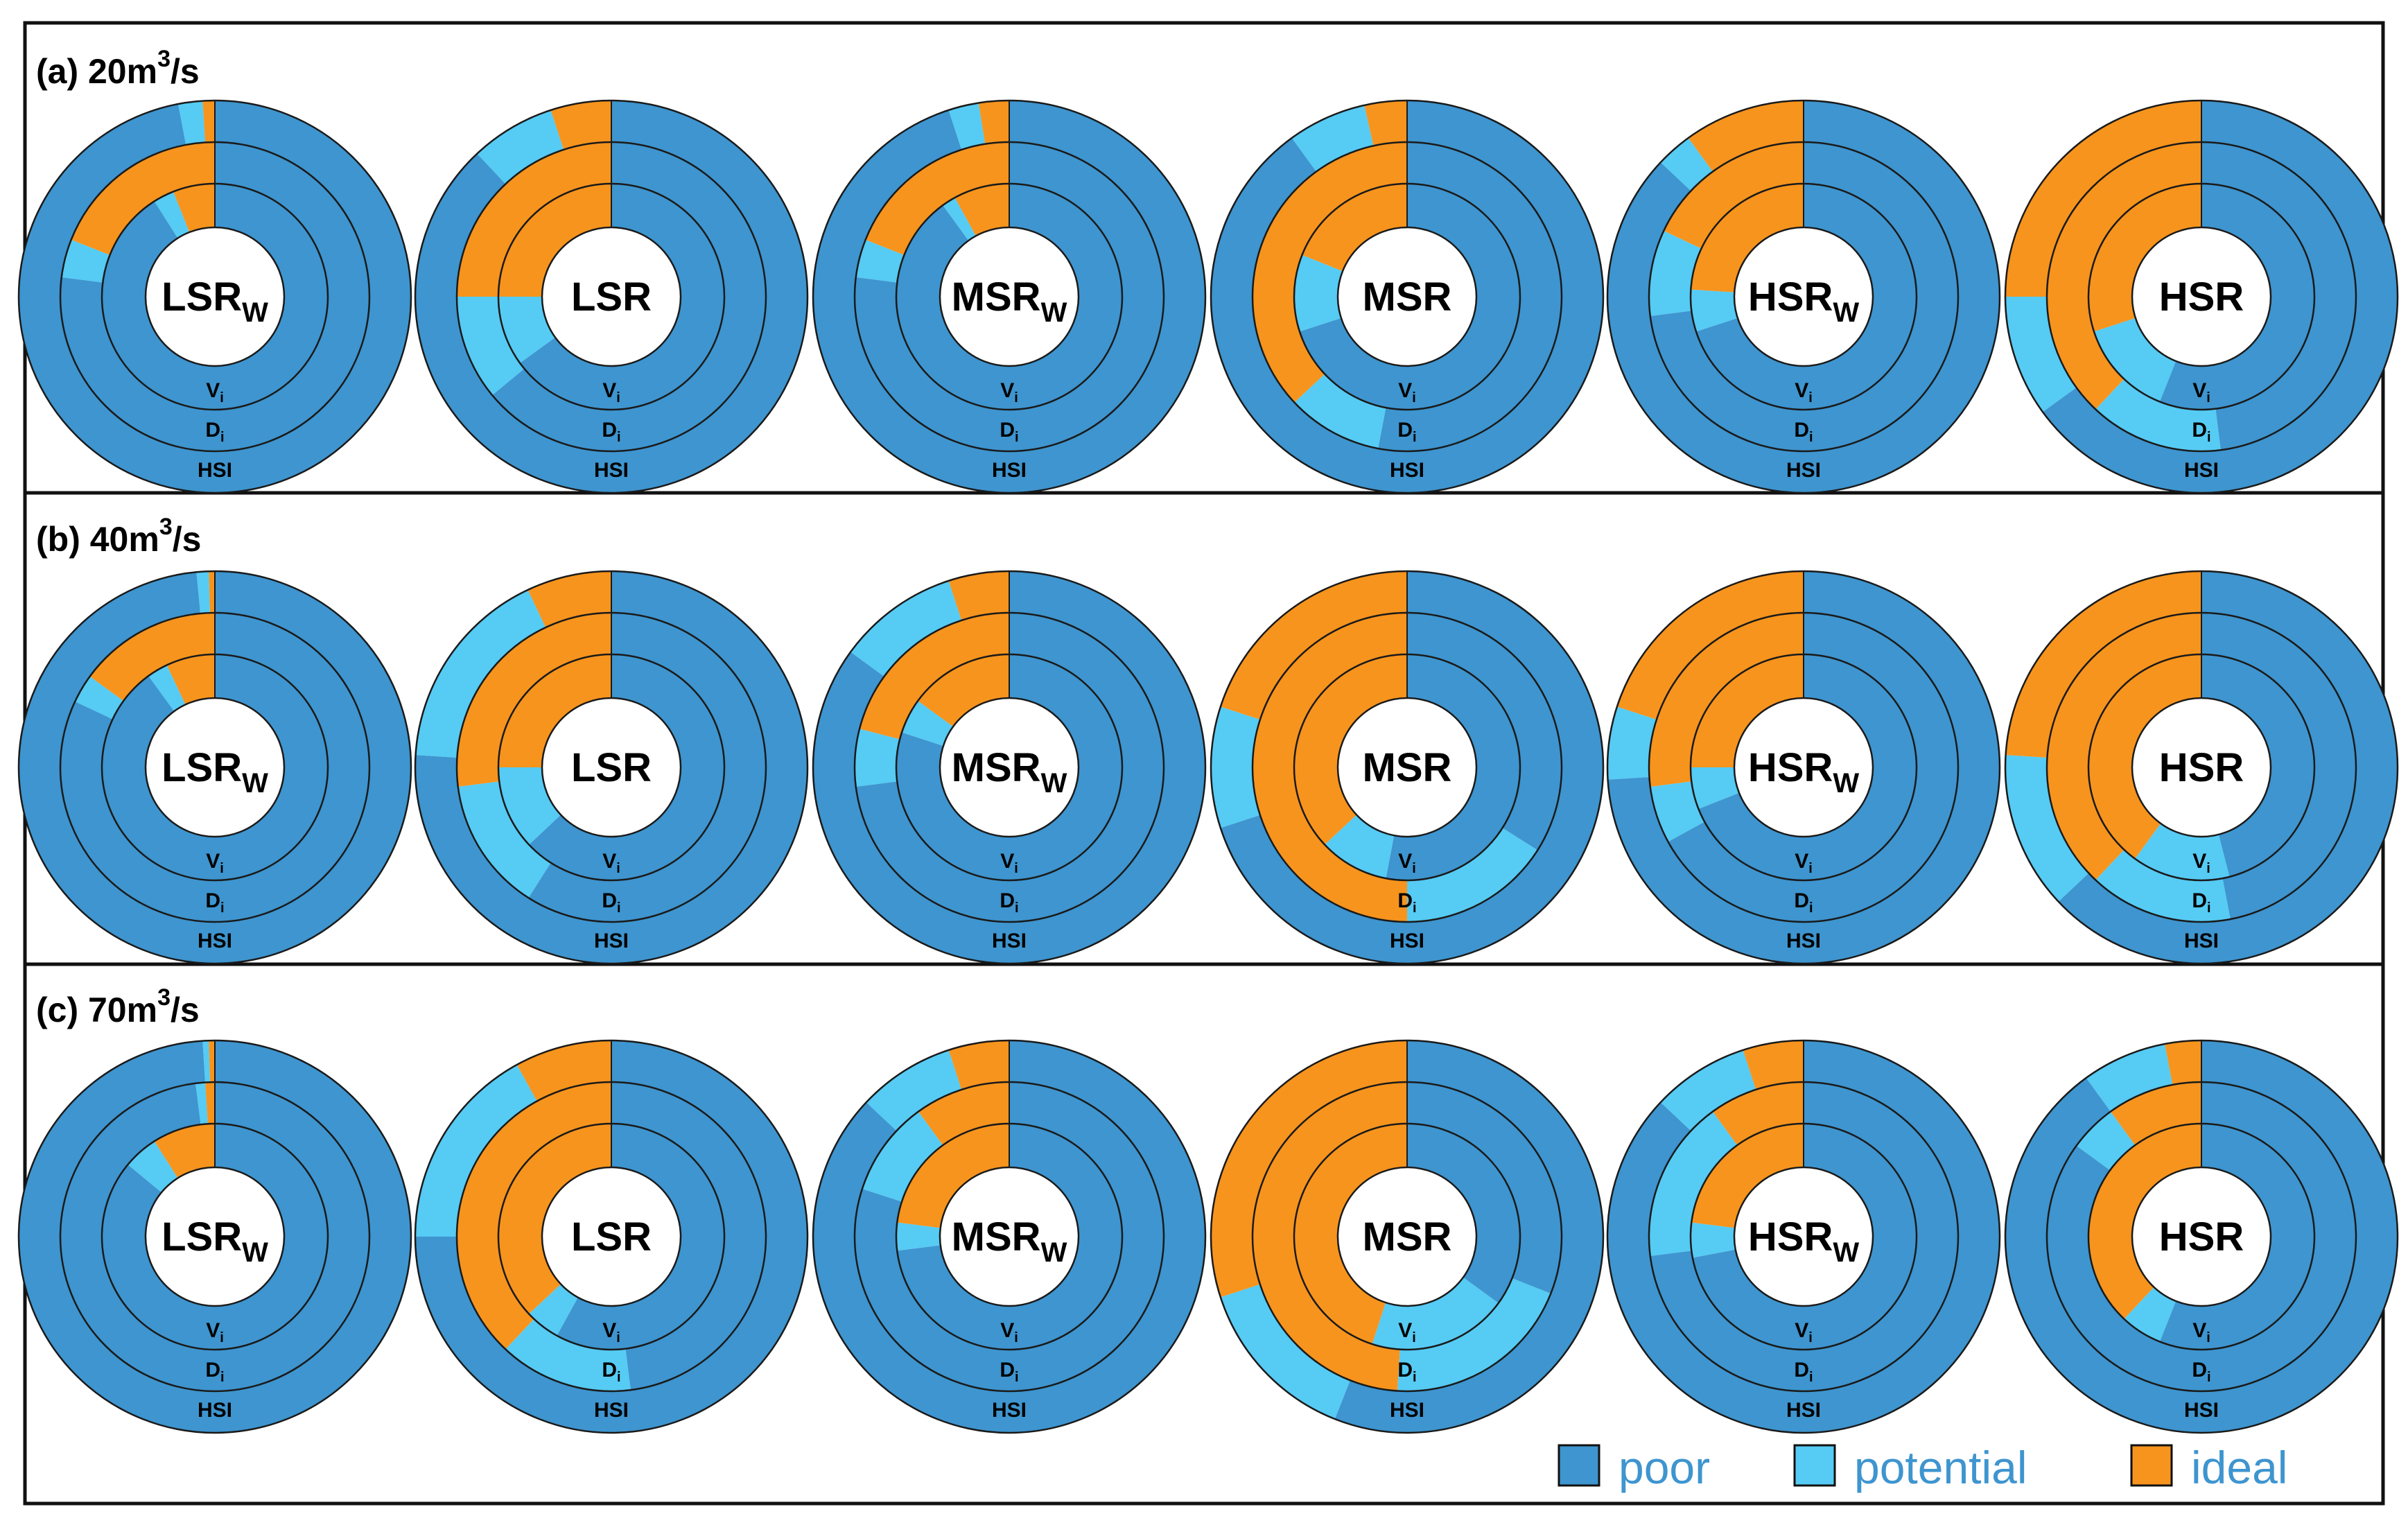 The width and height of the screenshot is (2408, 1525). What do you see at coordinates (118, 68) in the screenshot?
I see `panel-a-title: (a) 20m3/s` at bounding box center [118, 68].